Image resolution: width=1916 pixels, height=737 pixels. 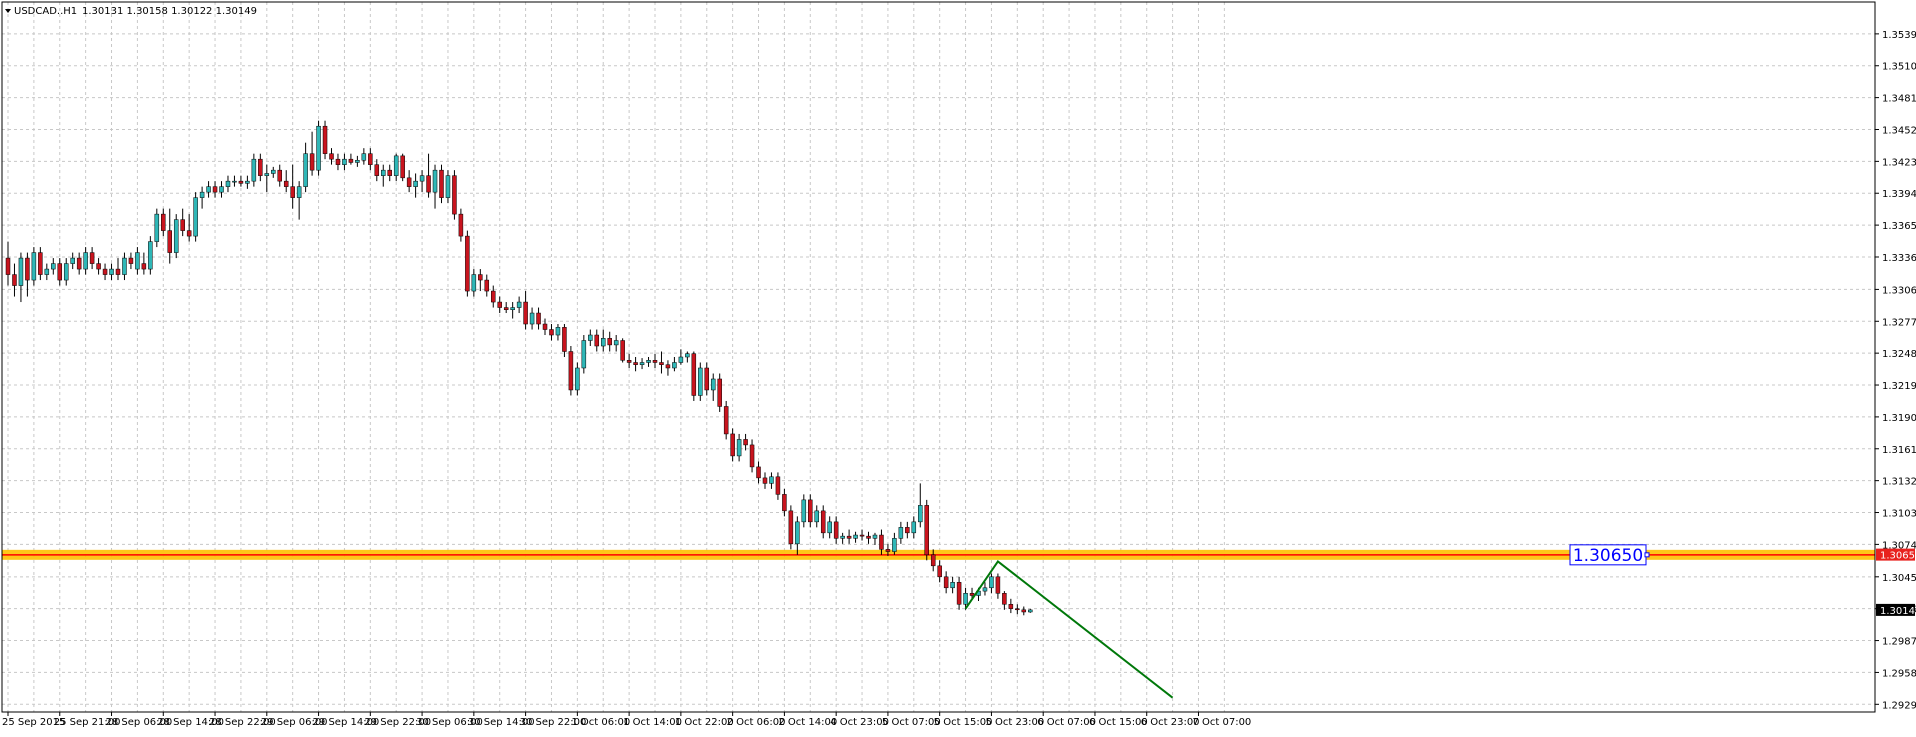 What do you see at coordinates (938, 554) in the screenshot?
I see `level-line-group` at bounding box center [938, 554].